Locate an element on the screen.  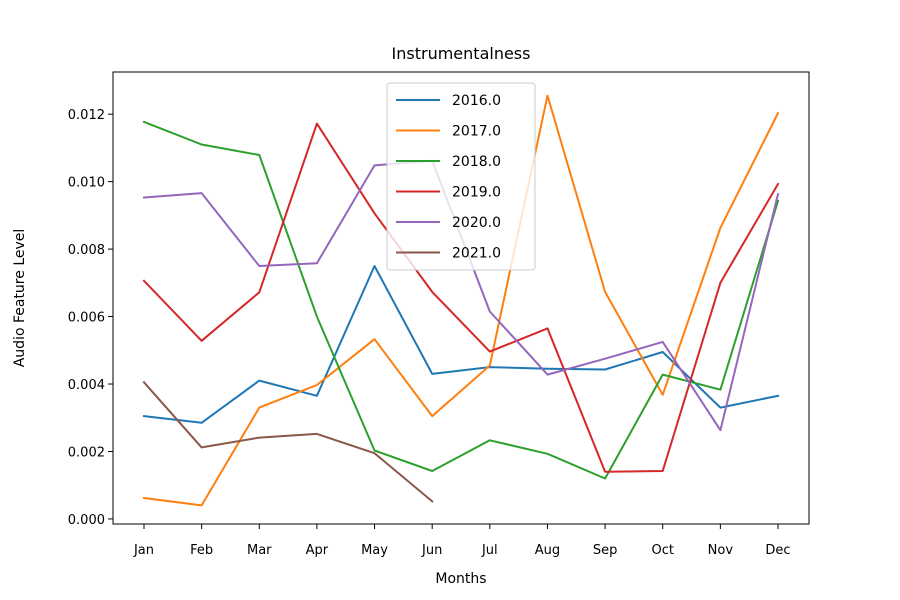
x-tick-label: Sep is located at coordinates (605, 550).